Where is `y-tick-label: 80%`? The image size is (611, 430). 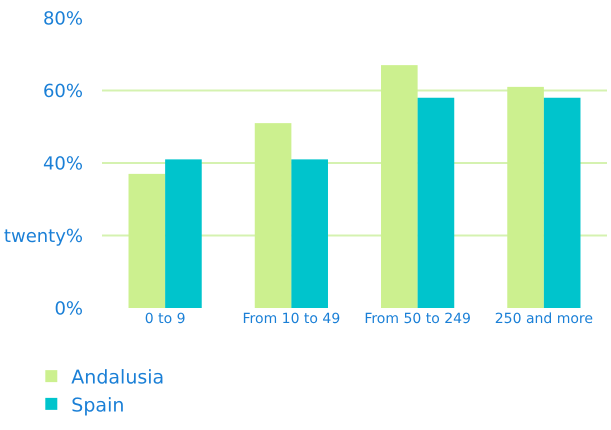
y-tick-label: 80% is located at coordinates (62, 19).